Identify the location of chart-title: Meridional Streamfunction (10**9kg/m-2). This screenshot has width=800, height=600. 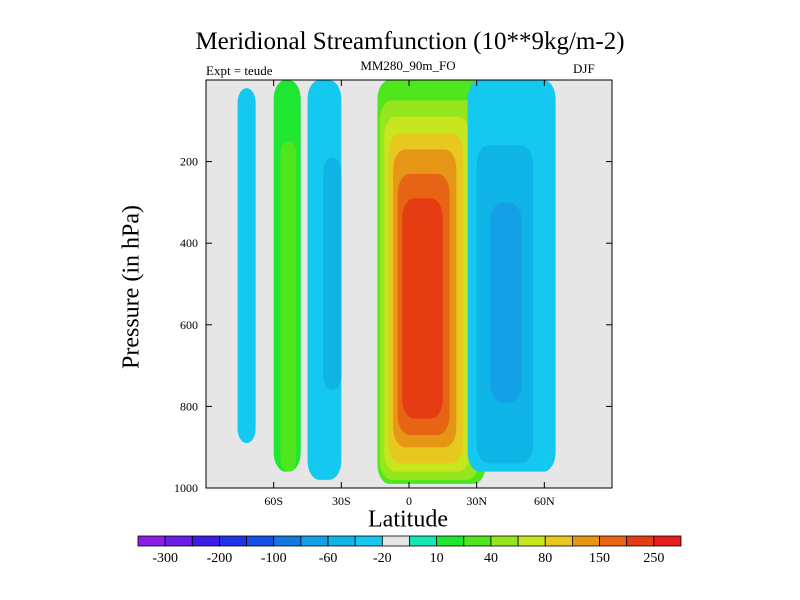
(410, 41).